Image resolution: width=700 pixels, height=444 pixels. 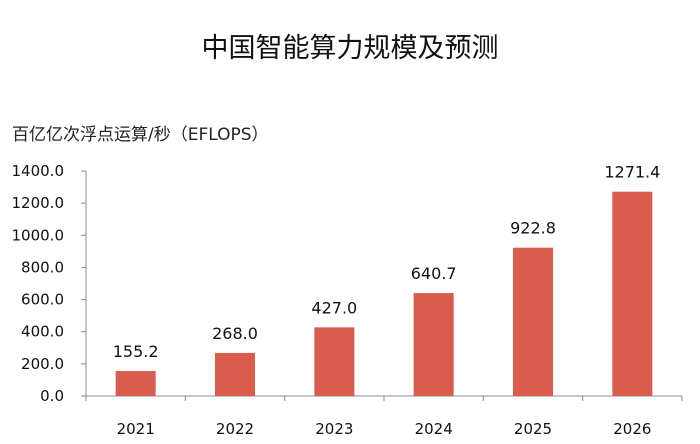 I want to click on bar-2025, so click(x=533, y=321).